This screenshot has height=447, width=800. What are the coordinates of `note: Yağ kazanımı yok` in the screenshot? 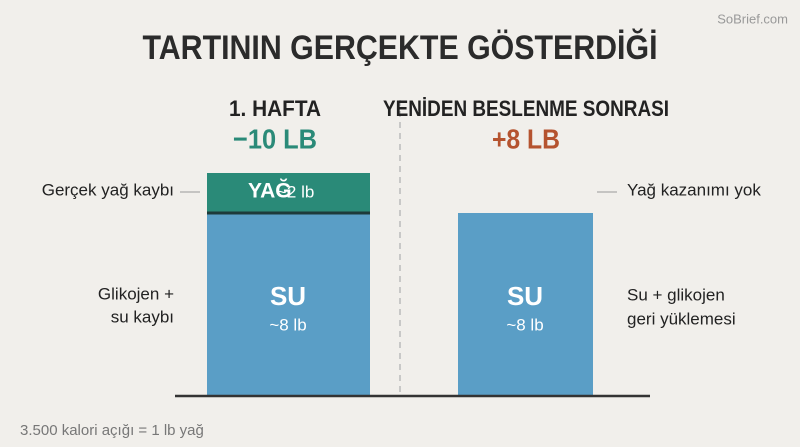 It's located at (694, 189).